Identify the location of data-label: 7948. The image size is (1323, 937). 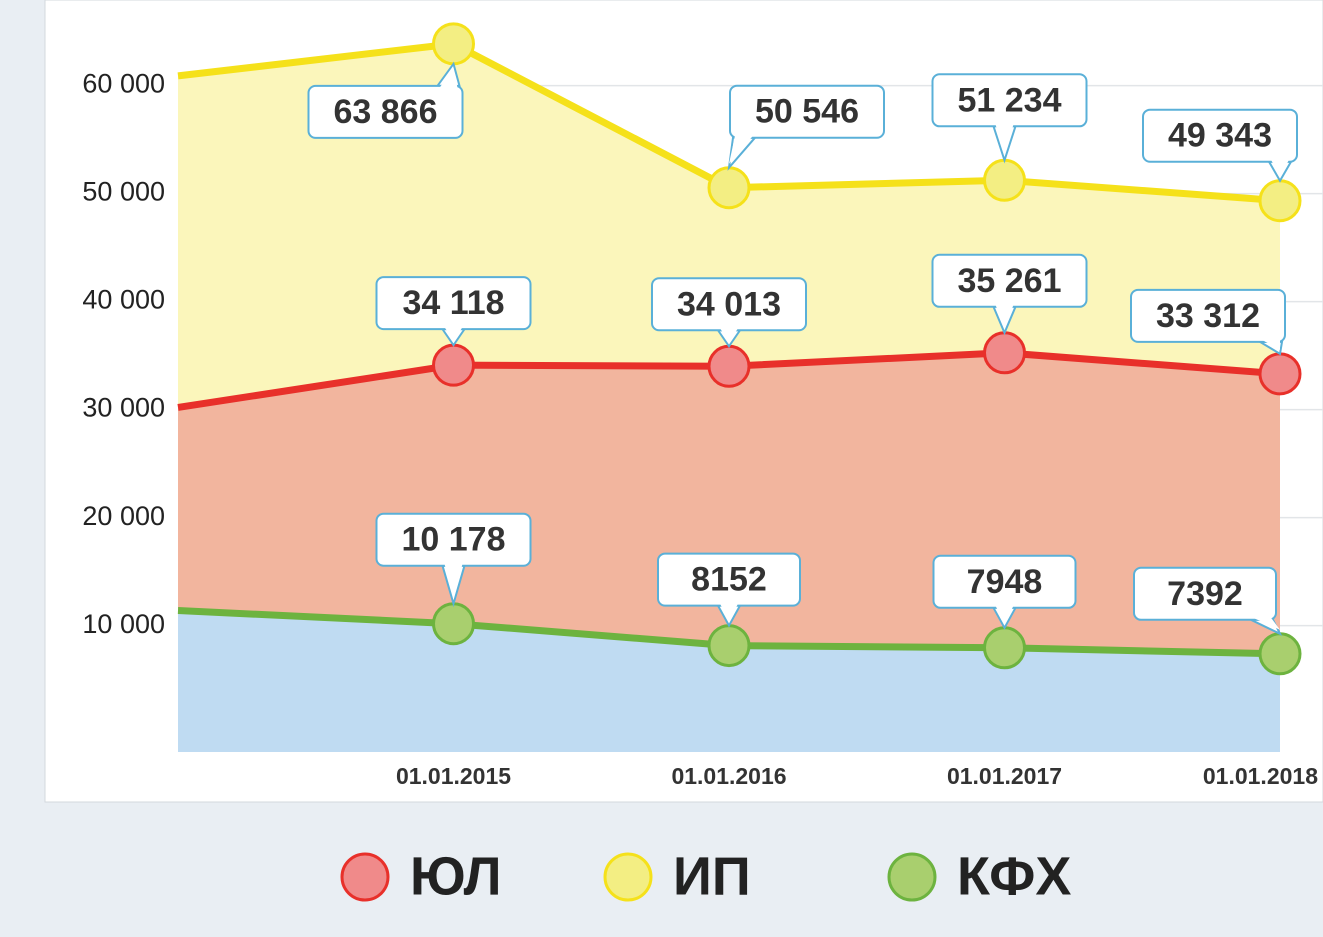
(1005, 582).